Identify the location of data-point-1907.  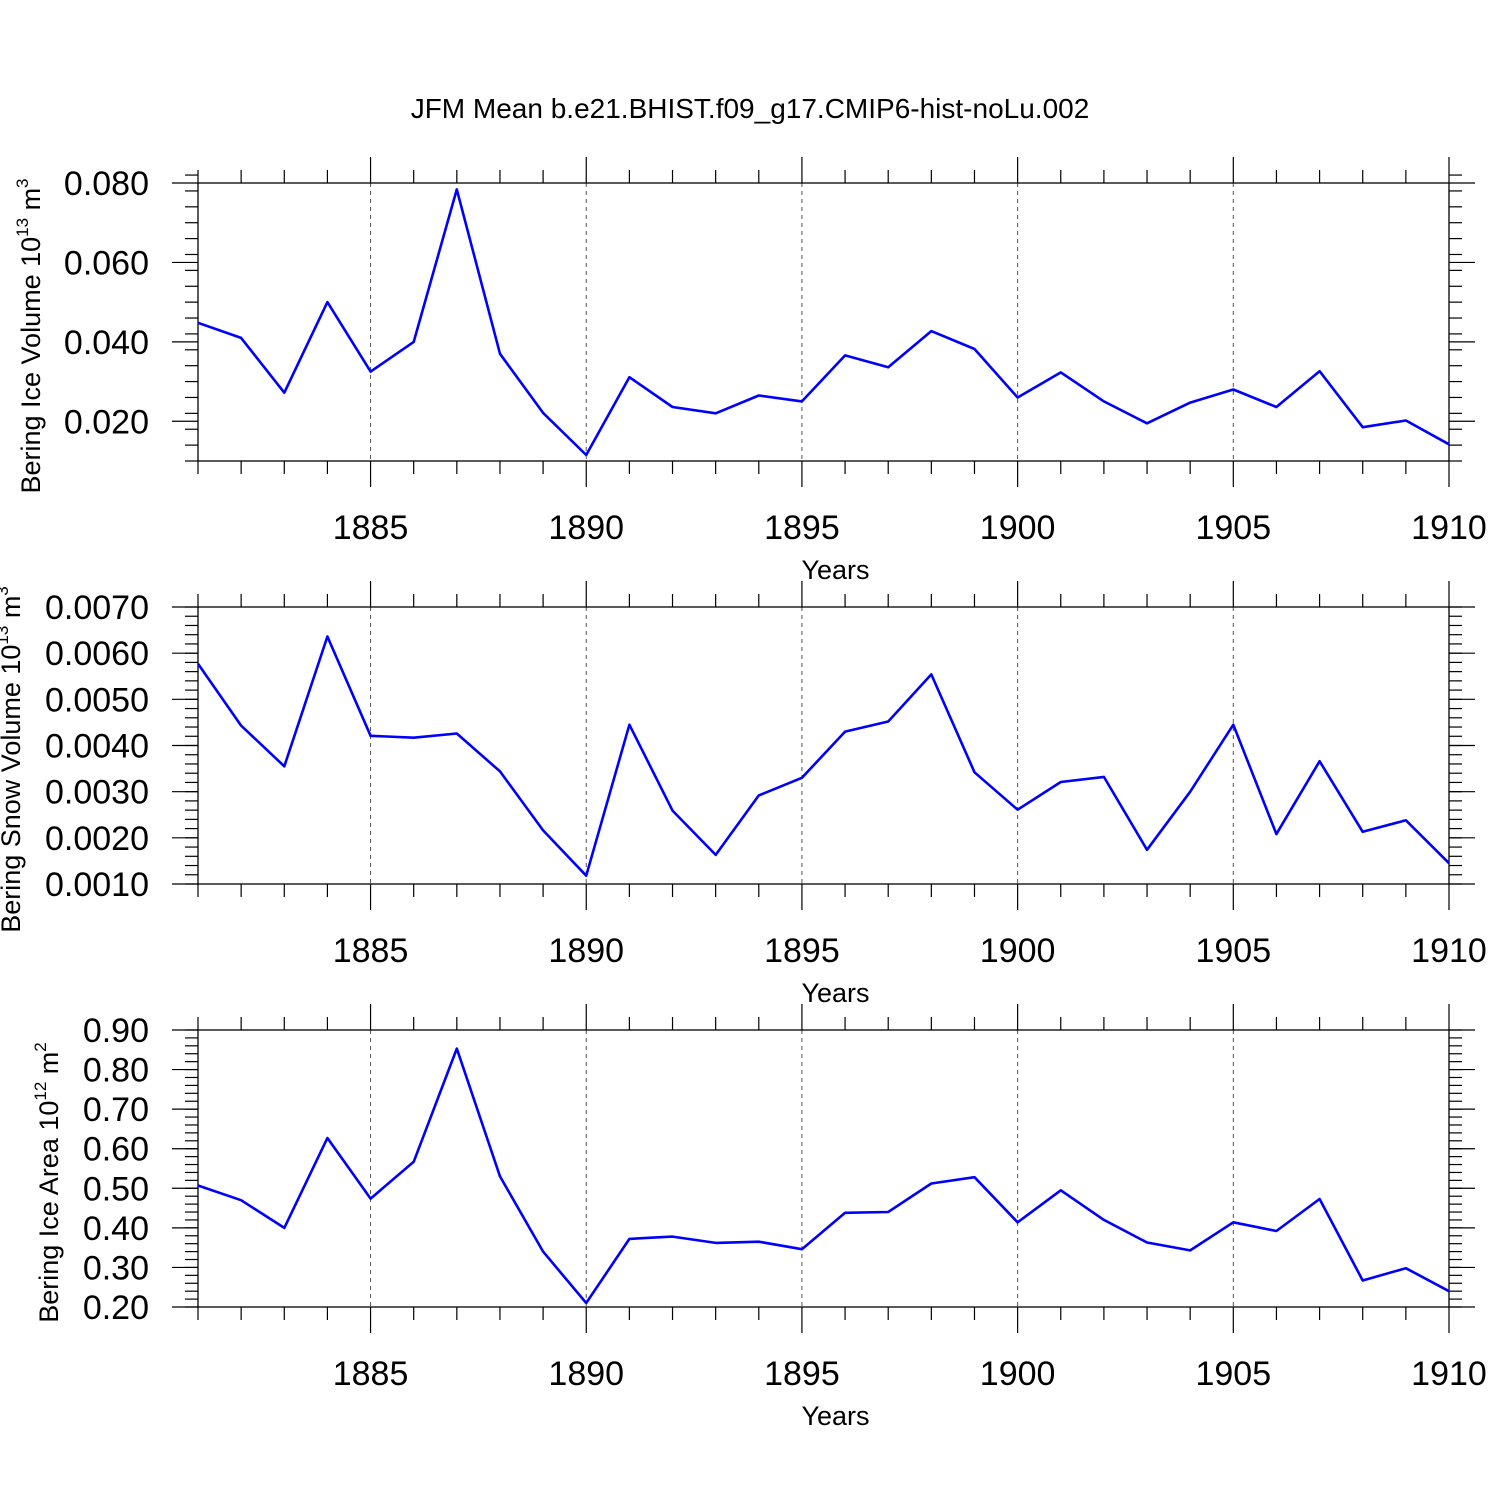
(1320, 371).